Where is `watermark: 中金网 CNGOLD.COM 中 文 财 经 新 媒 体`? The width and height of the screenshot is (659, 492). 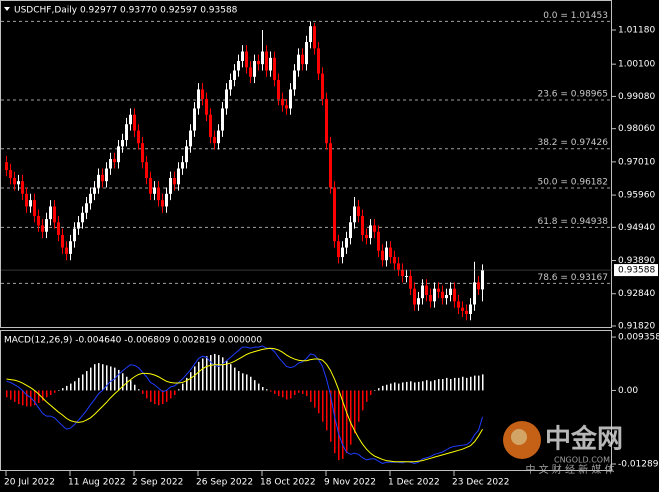 watermark: 中金网 CNGOLD.COM 中 文 财 经 新 媒 体 is located at coordinates (563, 448).